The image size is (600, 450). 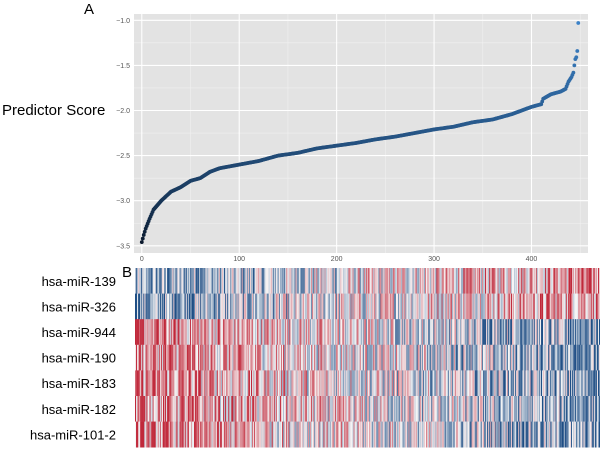 I want to click on x-tick-label: 100, so click(x=239, y=259).